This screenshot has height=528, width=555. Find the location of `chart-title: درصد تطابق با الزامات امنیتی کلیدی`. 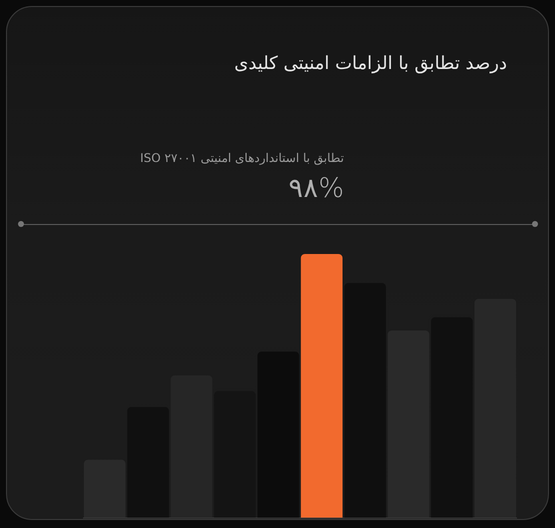

chart-title: درصد تطابق با الزامات امنیتی کلیدی is located at coordinates (370, 64).